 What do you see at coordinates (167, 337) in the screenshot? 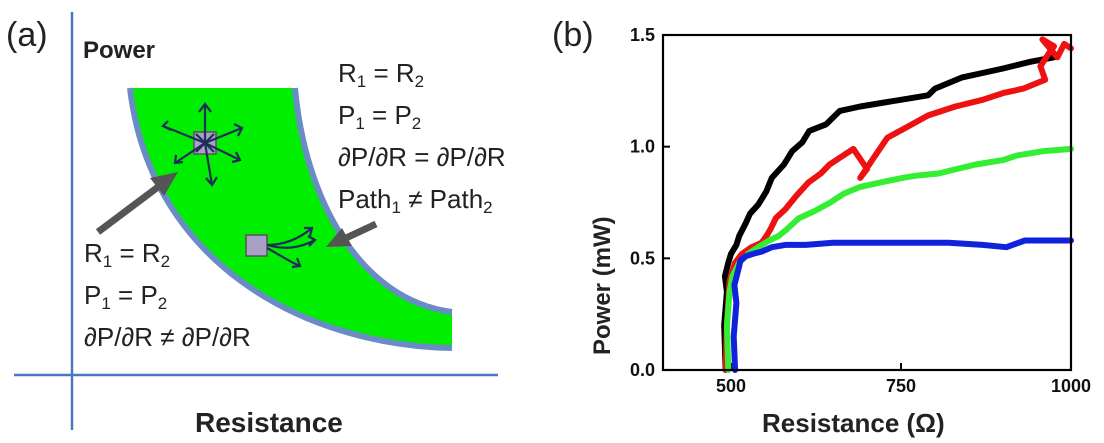
I see `annotation-bottom-derivative: ∂P/∂R ≠ ∂P/∂R` at bounding box center [167, 337].